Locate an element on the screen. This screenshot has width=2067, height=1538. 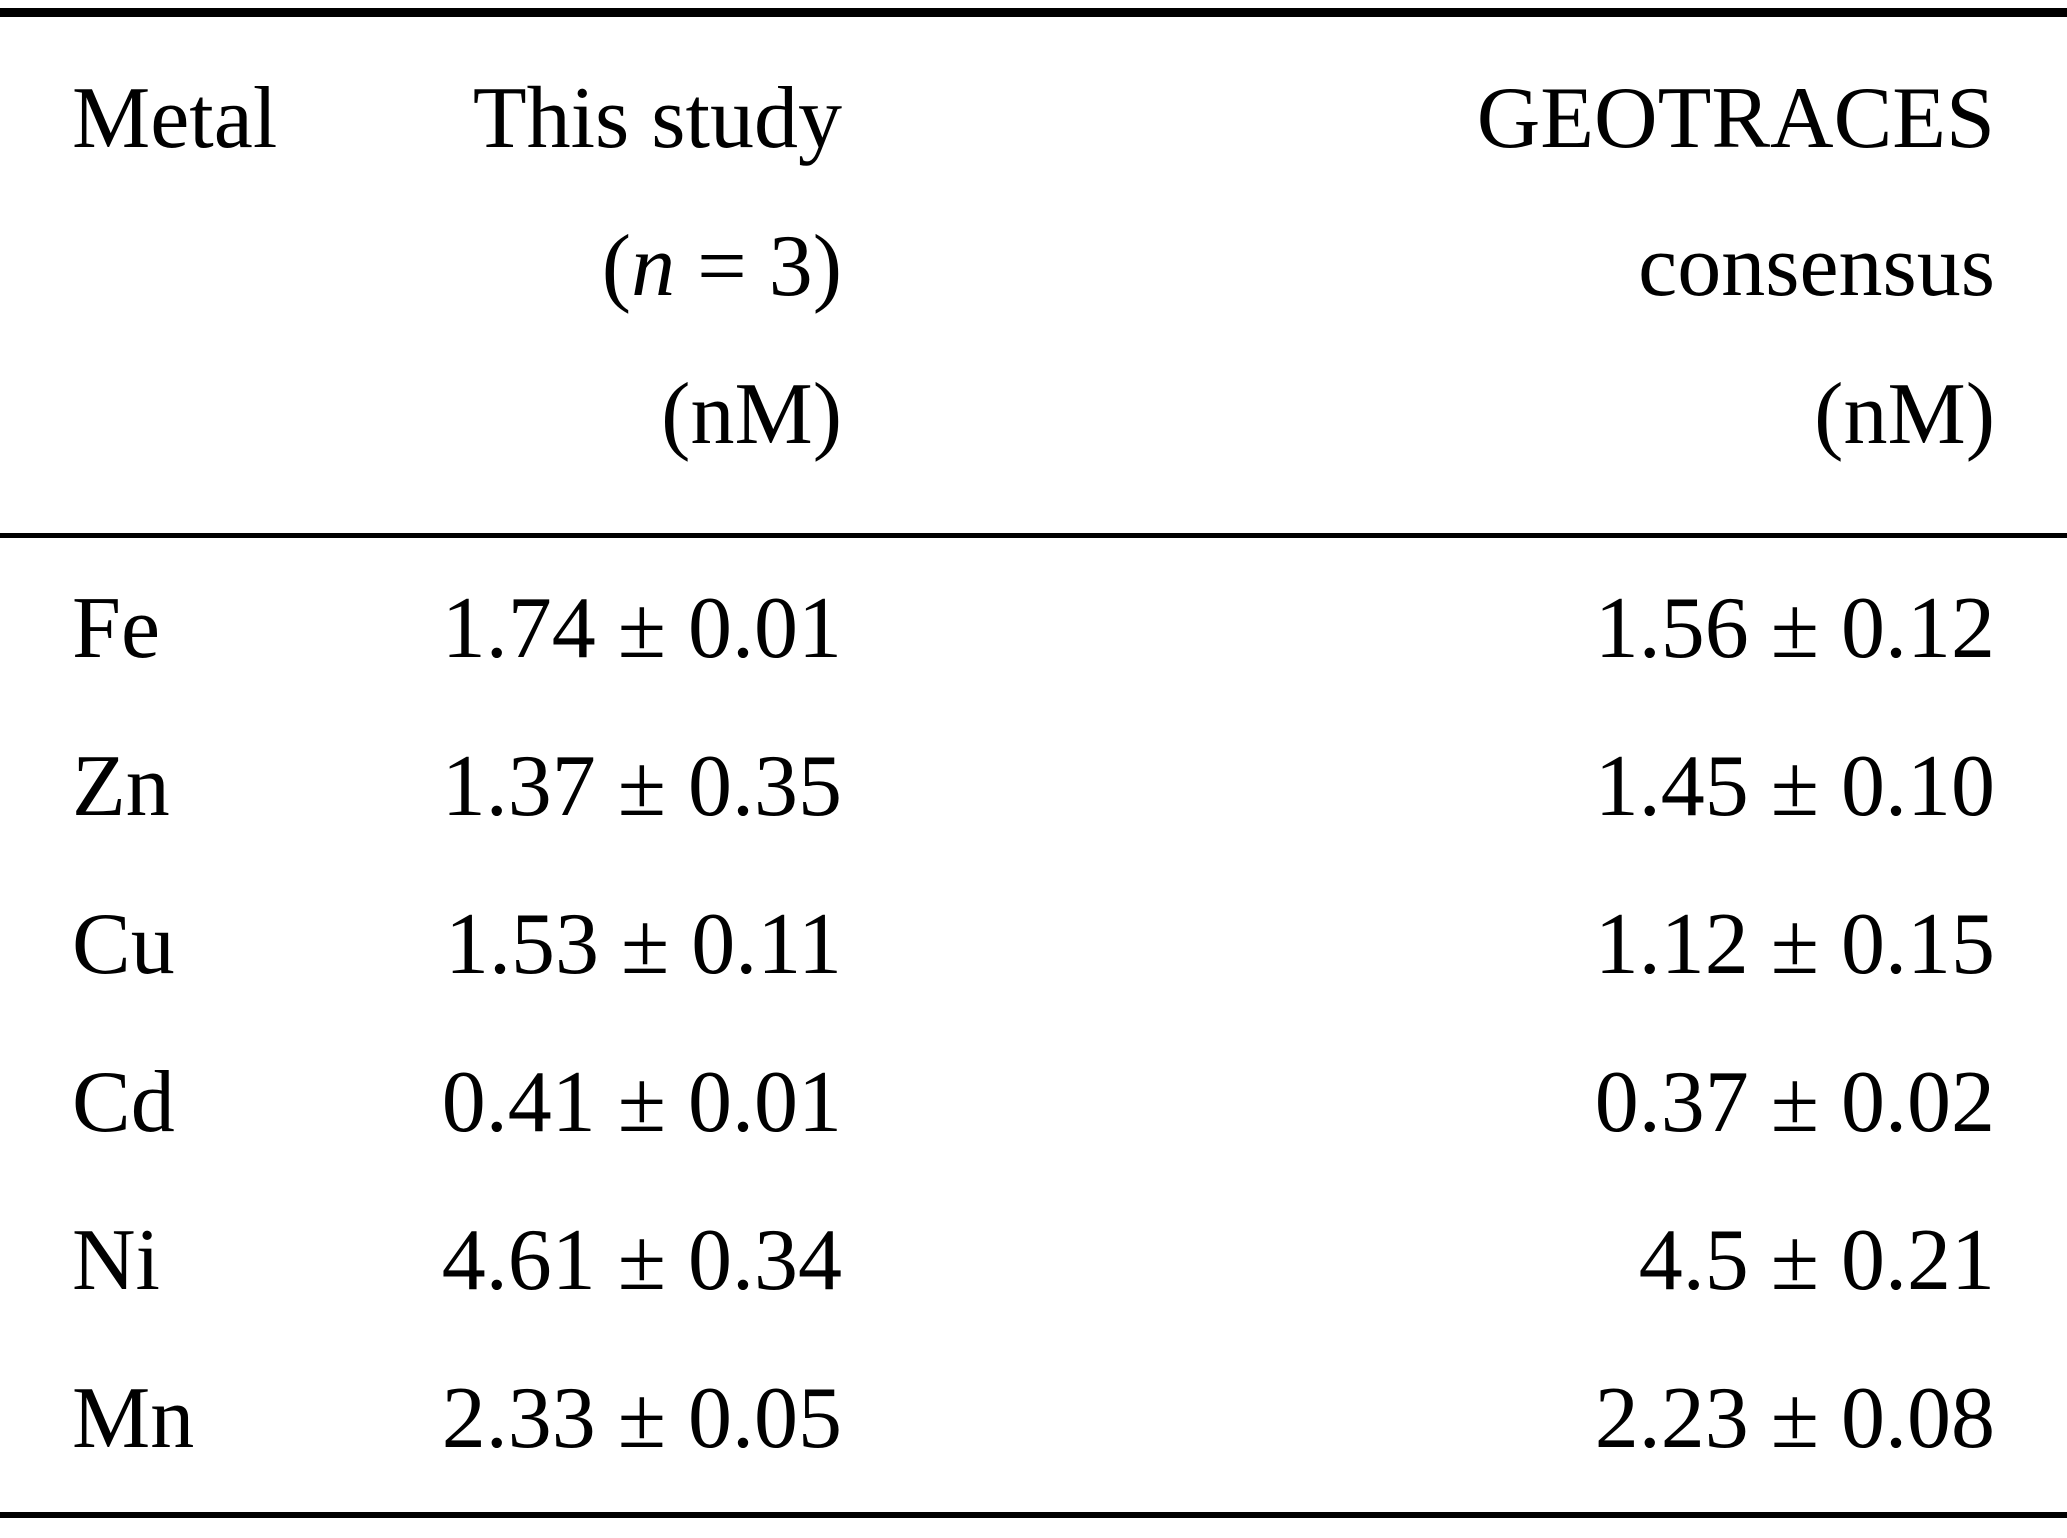
table-row: Cd 0.41 ± 0.01 0.37 ± 0.02 is located at coordinates (1033, 1103).